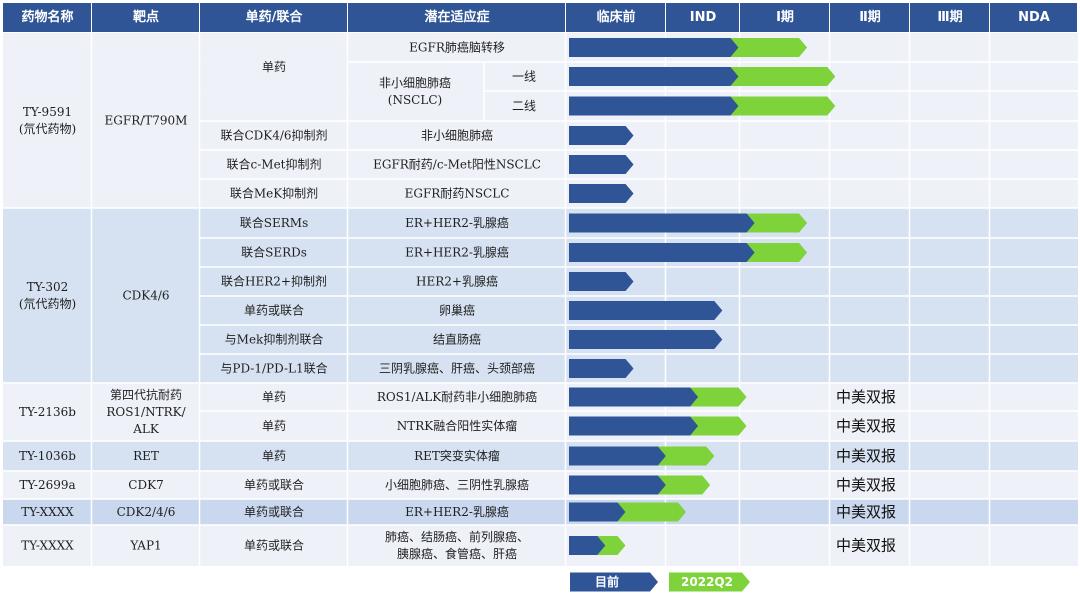  Describe the element at coordinates (457, 455) in the screenshot. I see `program-indication: RET突变实体瘤` at that location.